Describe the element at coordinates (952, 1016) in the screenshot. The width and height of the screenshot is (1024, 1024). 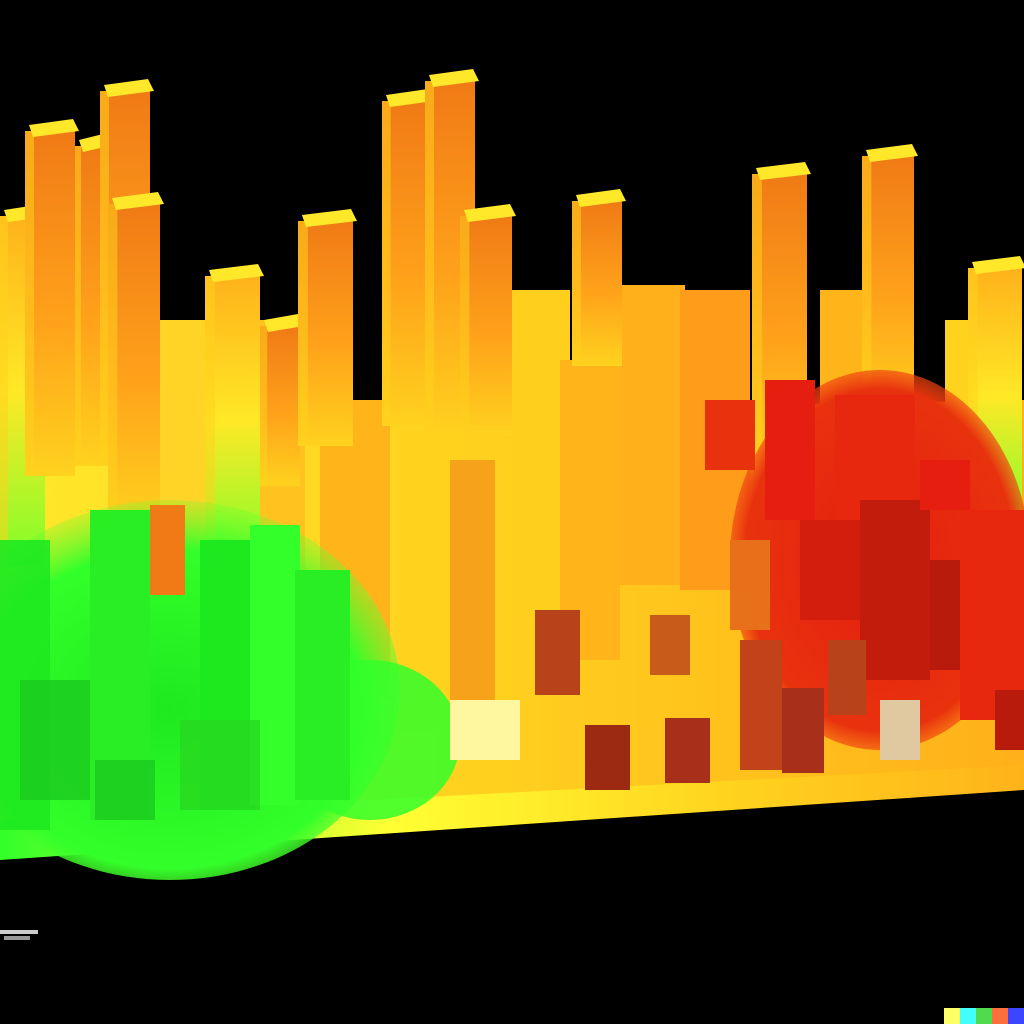
I see `swatch-yellow` at that location.